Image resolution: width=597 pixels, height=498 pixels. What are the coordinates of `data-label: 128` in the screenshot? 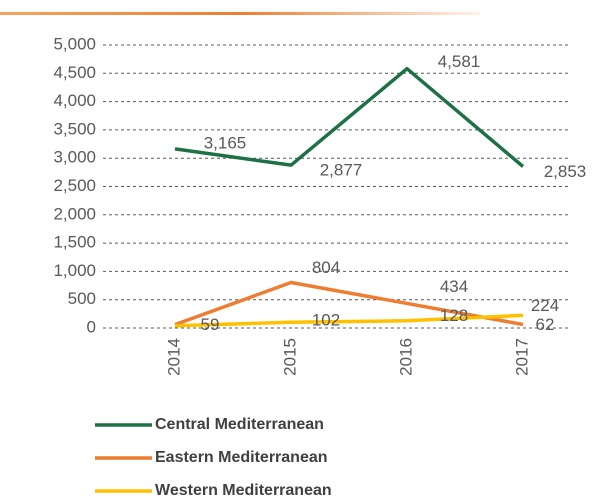 It's located at (454, 315).